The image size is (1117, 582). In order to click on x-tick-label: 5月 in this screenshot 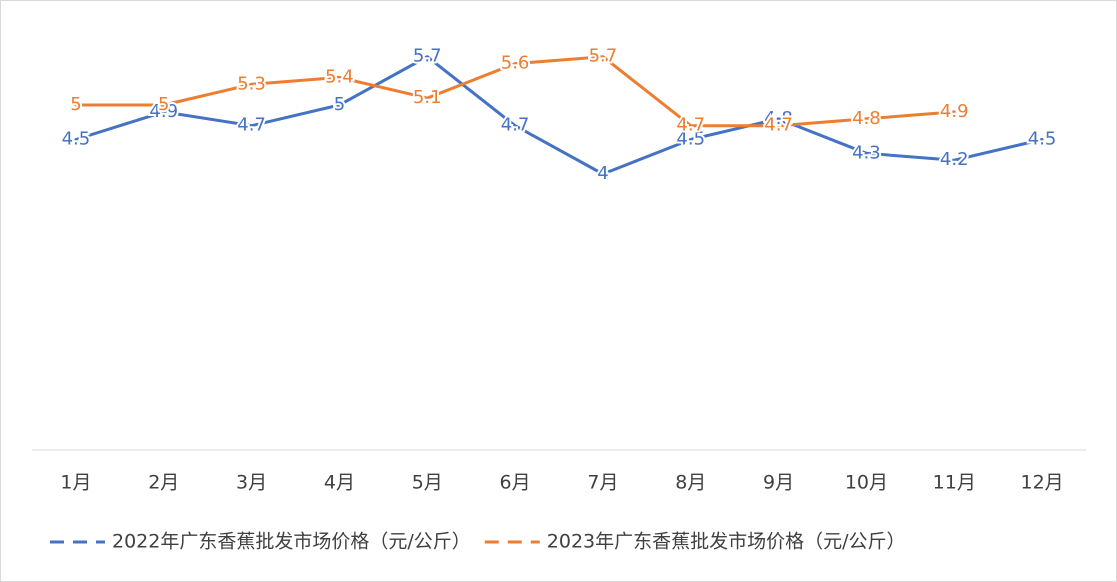, I will do `click(427, 483)`.